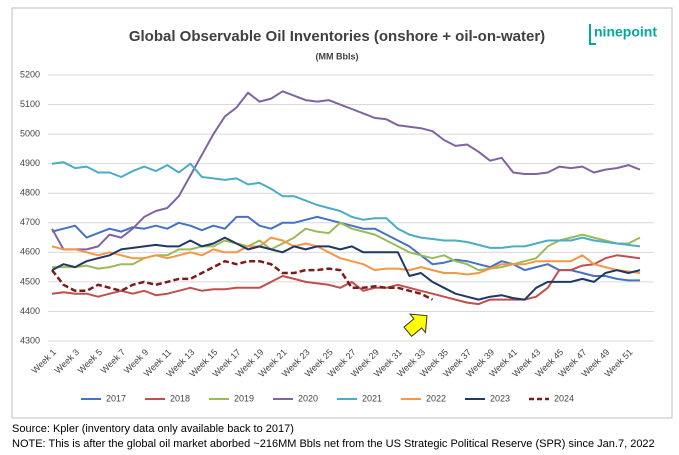 The height and width of the screenshot is (455, 679). I want to click on legend-label: 2017, so click(116, 398).